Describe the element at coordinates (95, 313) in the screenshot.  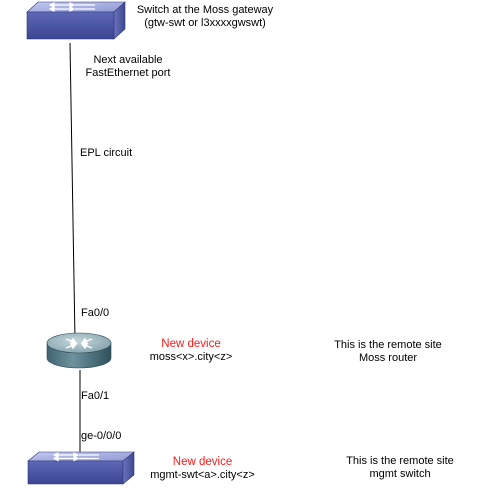
I see `router-port-fa0-0: Fa0/0` at that location.